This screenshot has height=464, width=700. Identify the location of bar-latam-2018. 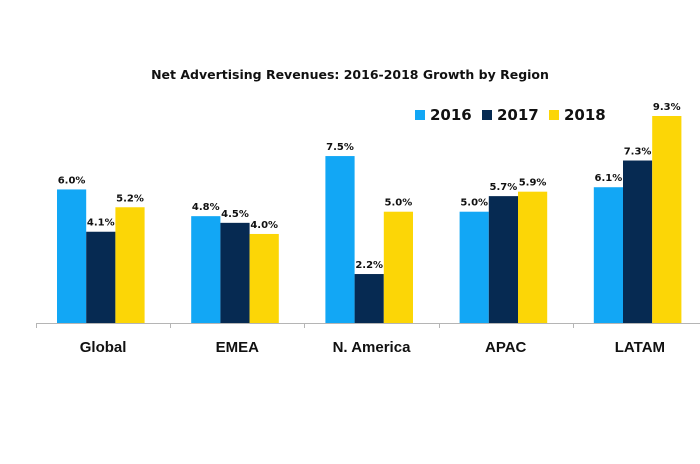
(667, 219).